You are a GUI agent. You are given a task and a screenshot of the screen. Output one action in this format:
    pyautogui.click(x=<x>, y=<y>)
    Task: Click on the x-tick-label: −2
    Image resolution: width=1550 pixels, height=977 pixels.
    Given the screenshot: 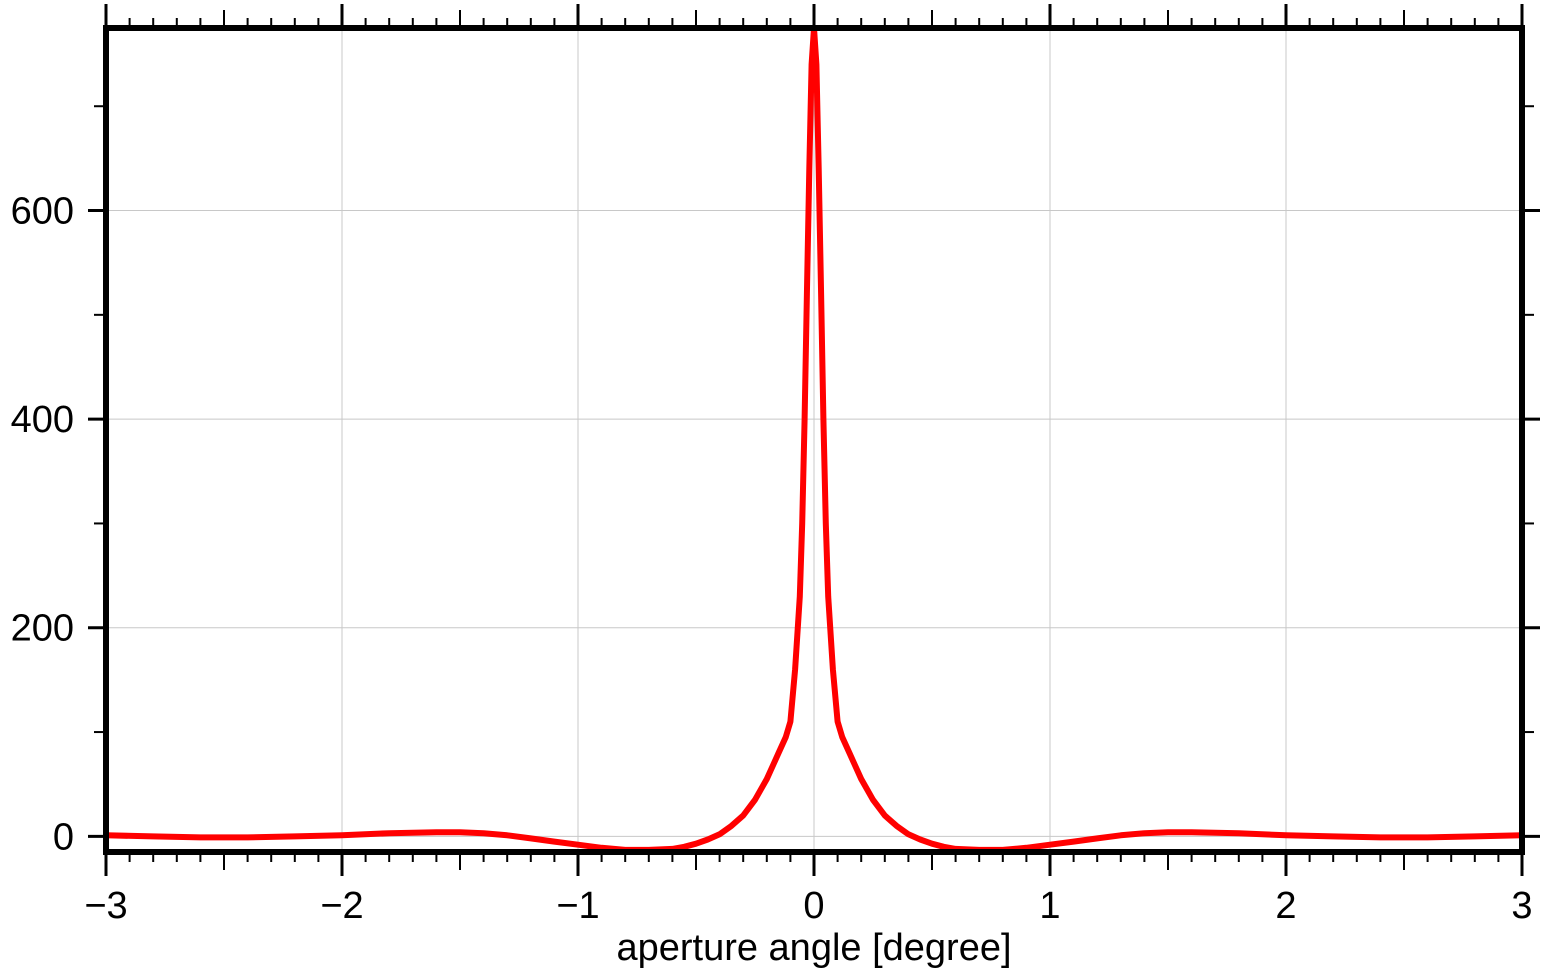 What is the action you would take?
    pyautogui.click(x=341, y=906)
    